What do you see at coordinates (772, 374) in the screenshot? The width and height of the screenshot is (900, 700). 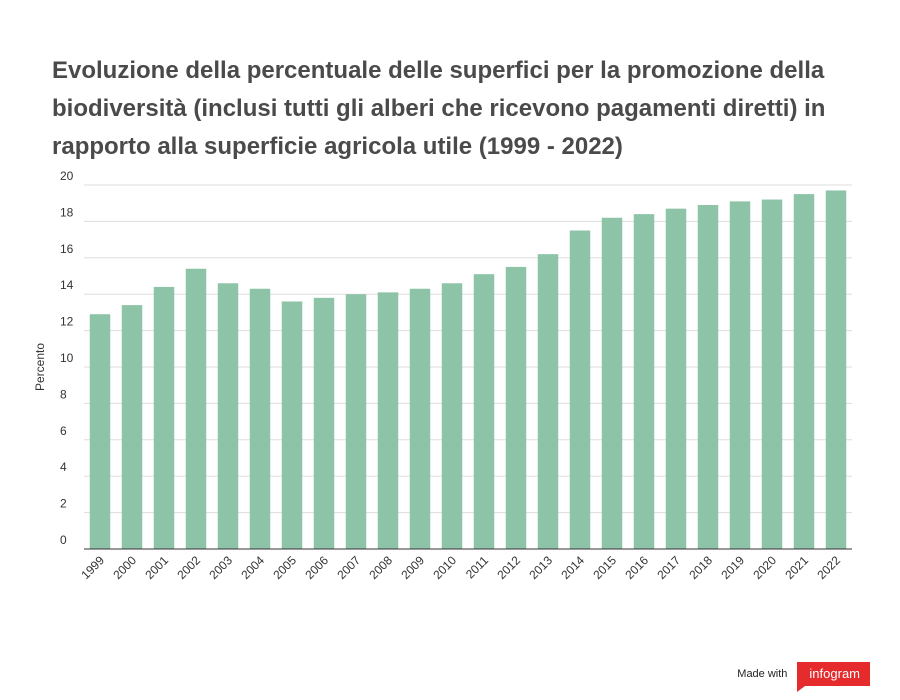 I see `bar-2020` at bounding box center [772, 374].